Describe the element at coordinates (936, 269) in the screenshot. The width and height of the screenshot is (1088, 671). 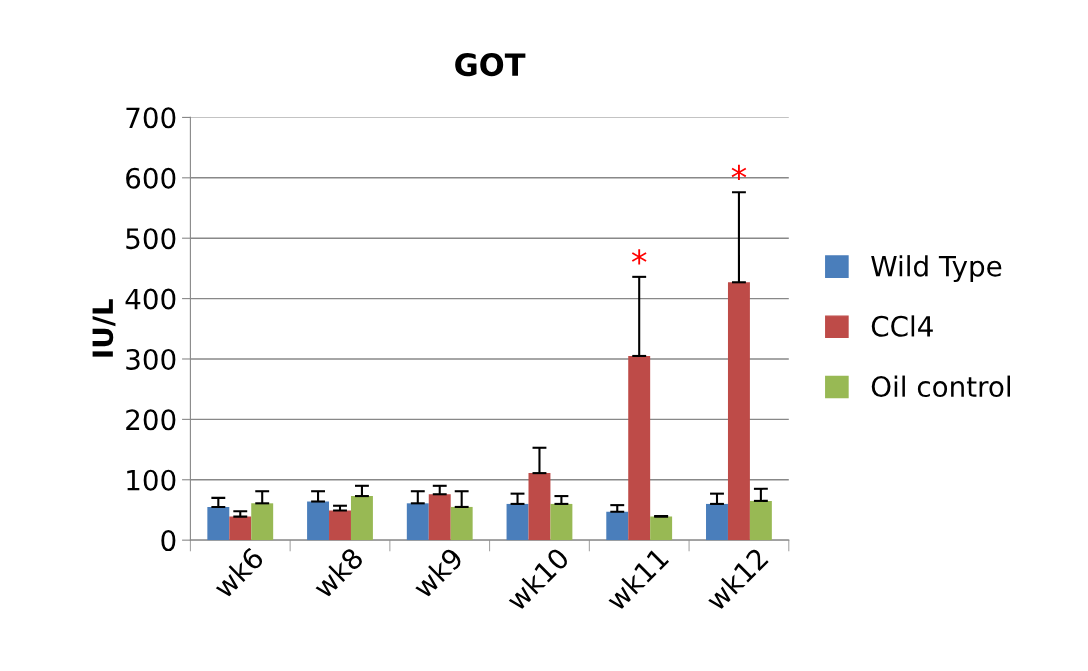
I see `legend-label: Wild Type` at that location.